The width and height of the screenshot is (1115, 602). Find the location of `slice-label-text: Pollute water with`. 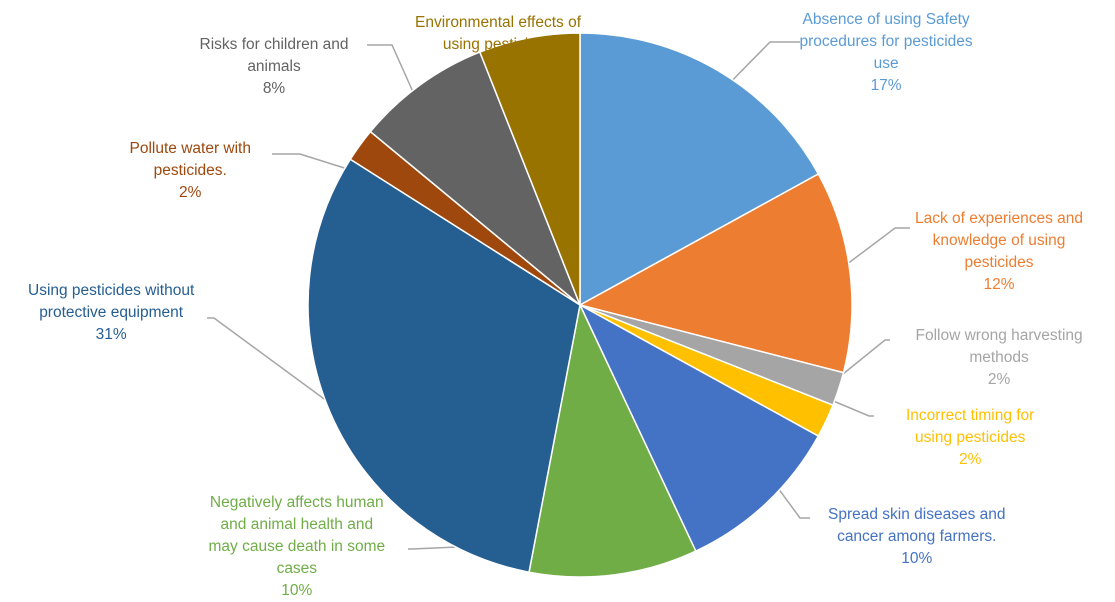

slice-label-text: Pollute water with is located at coordinates (190, 148).